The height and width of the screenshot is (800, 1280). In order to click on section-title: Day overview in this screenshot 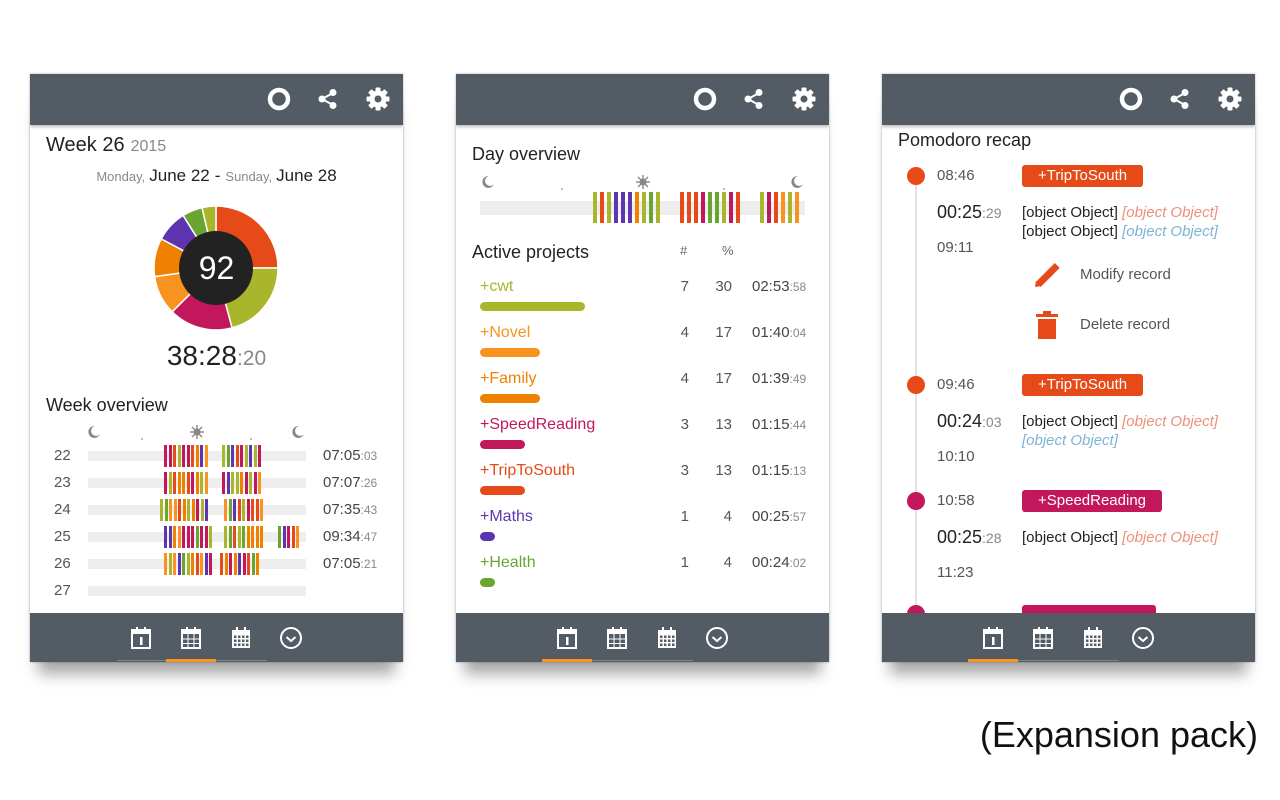, I will do `click(526, 154)`.